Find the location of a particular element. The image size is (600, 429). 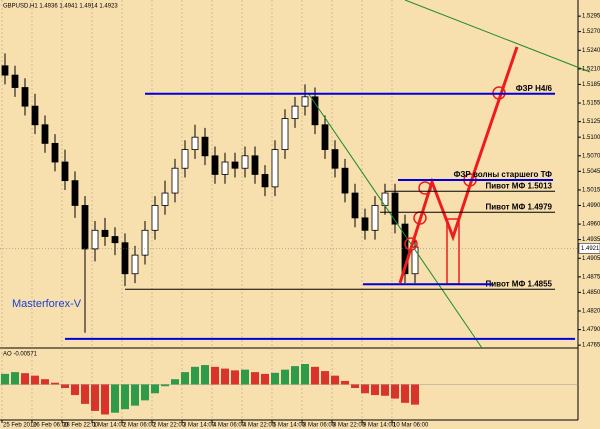

trend-line is located at coordinates (497, 36).